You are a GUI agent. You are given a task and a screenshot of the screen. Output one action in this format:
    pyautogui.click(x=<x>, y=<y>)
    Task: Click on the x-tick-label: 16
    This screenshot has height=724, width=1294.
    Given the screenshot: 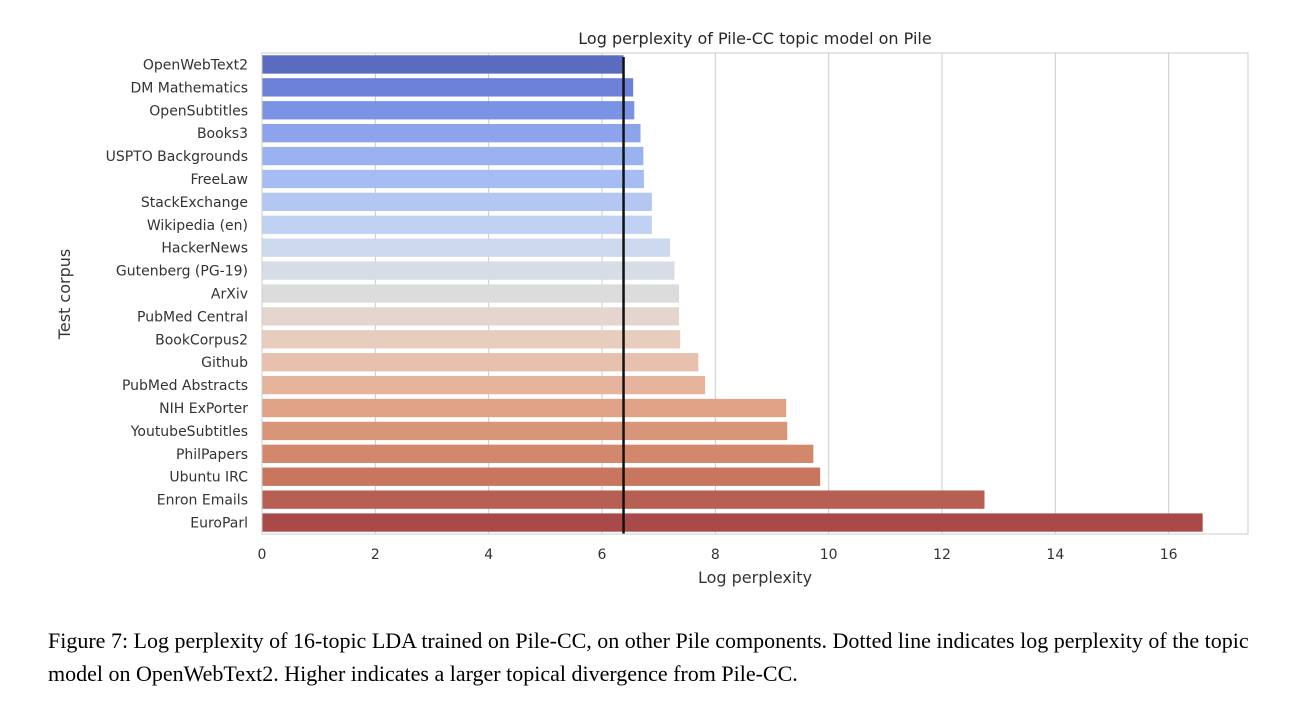 What is the action you would take?
    pyautogui.click(x=1169, y=555)
    